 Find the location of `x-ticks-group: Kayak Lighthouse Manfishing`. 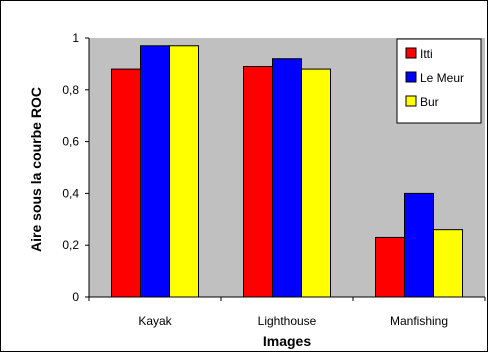

x-ticks-group: Kayak Lighthouse Manfishing is located at coordinates (287, 312).